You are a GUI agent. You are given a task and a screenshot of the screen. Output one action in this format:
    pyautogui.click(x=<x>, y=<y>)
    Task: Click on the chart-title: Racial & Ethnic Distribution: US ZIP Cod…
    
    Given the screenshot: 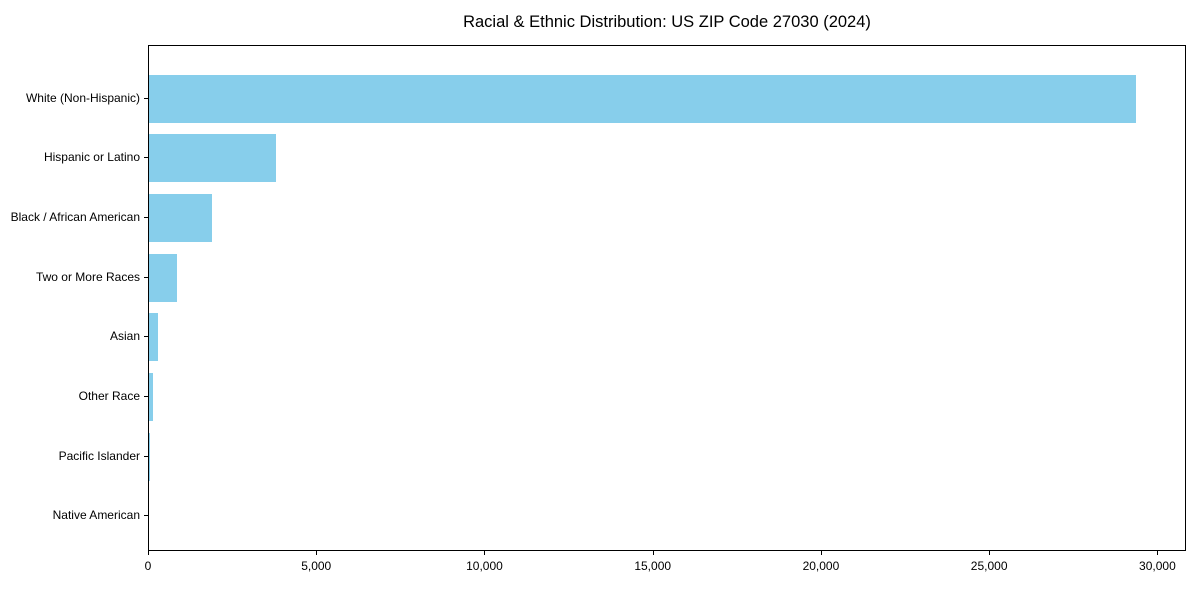 What is the action you would take?
    pyautogui.click(x=667, y=22)
    